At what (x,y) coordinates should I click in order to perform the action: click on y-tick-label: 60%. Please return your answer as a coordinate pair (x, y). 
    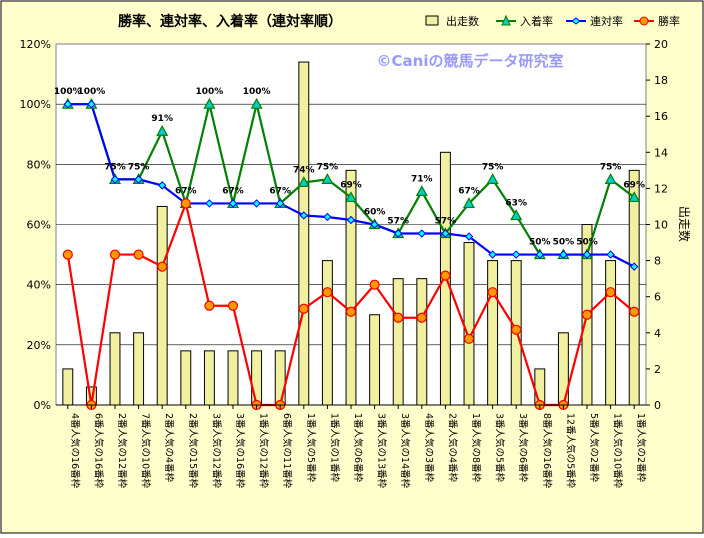
    Looking at the image, I should click on (39, 225).